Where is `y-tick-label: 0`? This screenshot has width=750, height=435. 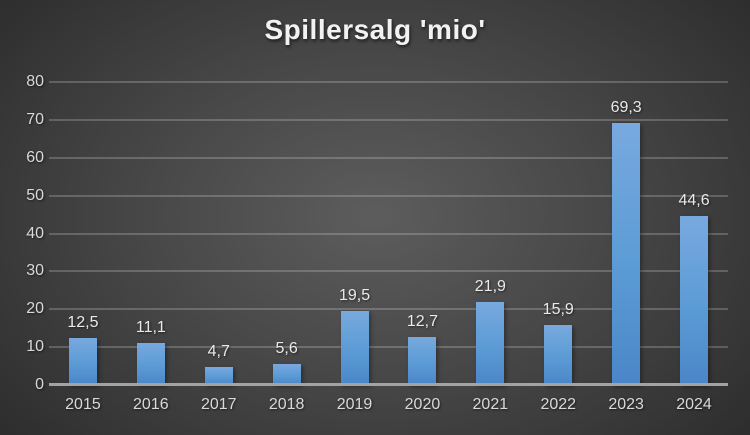 y-tick-label: 0 is located at coordinates (39, 384).